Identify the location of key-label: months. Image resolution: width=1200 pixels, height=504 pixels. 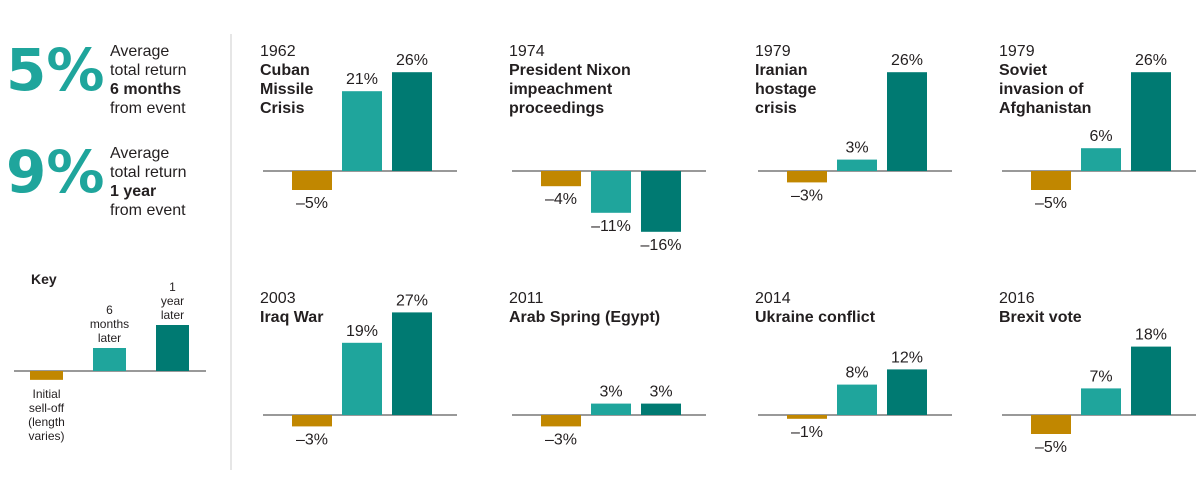
(109, 324).